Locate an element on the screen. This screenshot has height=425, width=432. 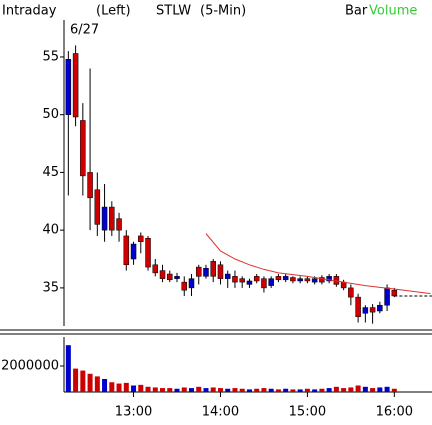
x-tick-label: 16:00 is located at coordinates (394, 412).